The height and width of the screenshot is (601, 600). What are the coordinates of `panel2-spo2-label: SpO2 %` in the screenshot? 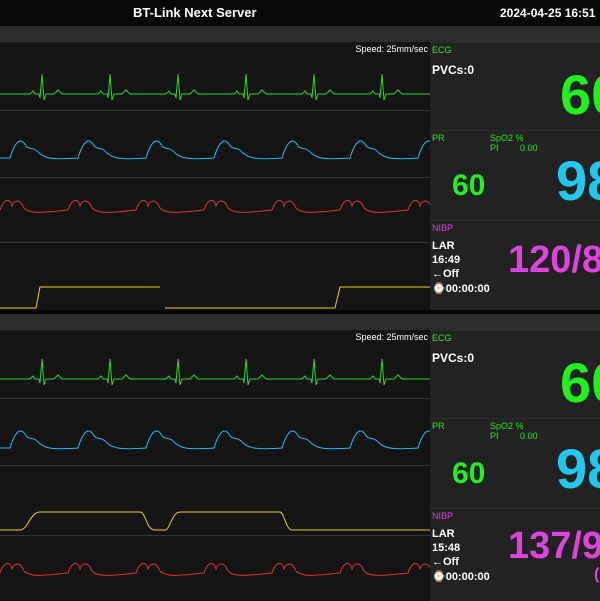 It's located at (507, 426).